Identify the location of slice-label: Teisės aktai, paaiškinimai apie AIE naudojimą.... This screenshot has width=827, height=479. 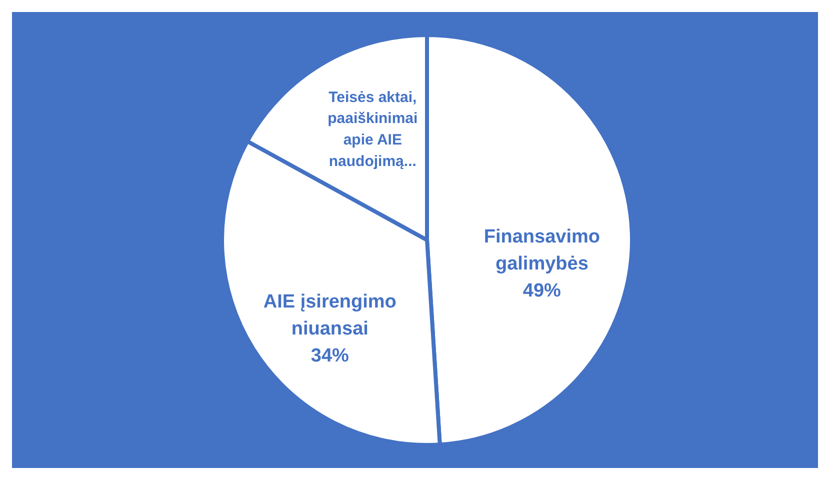
(373, 129).